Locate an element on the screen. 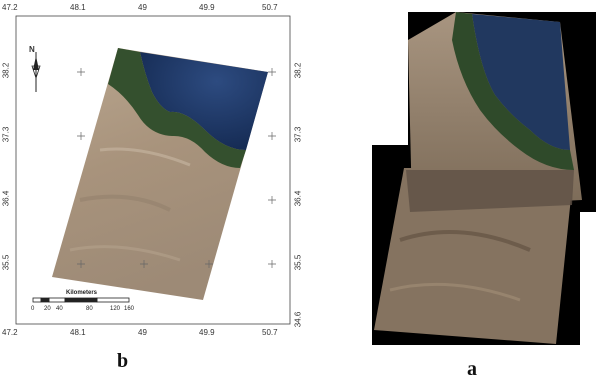 This screenshot has width=600, height=381. north-arrow-icon is located at coordinates (36, 72).